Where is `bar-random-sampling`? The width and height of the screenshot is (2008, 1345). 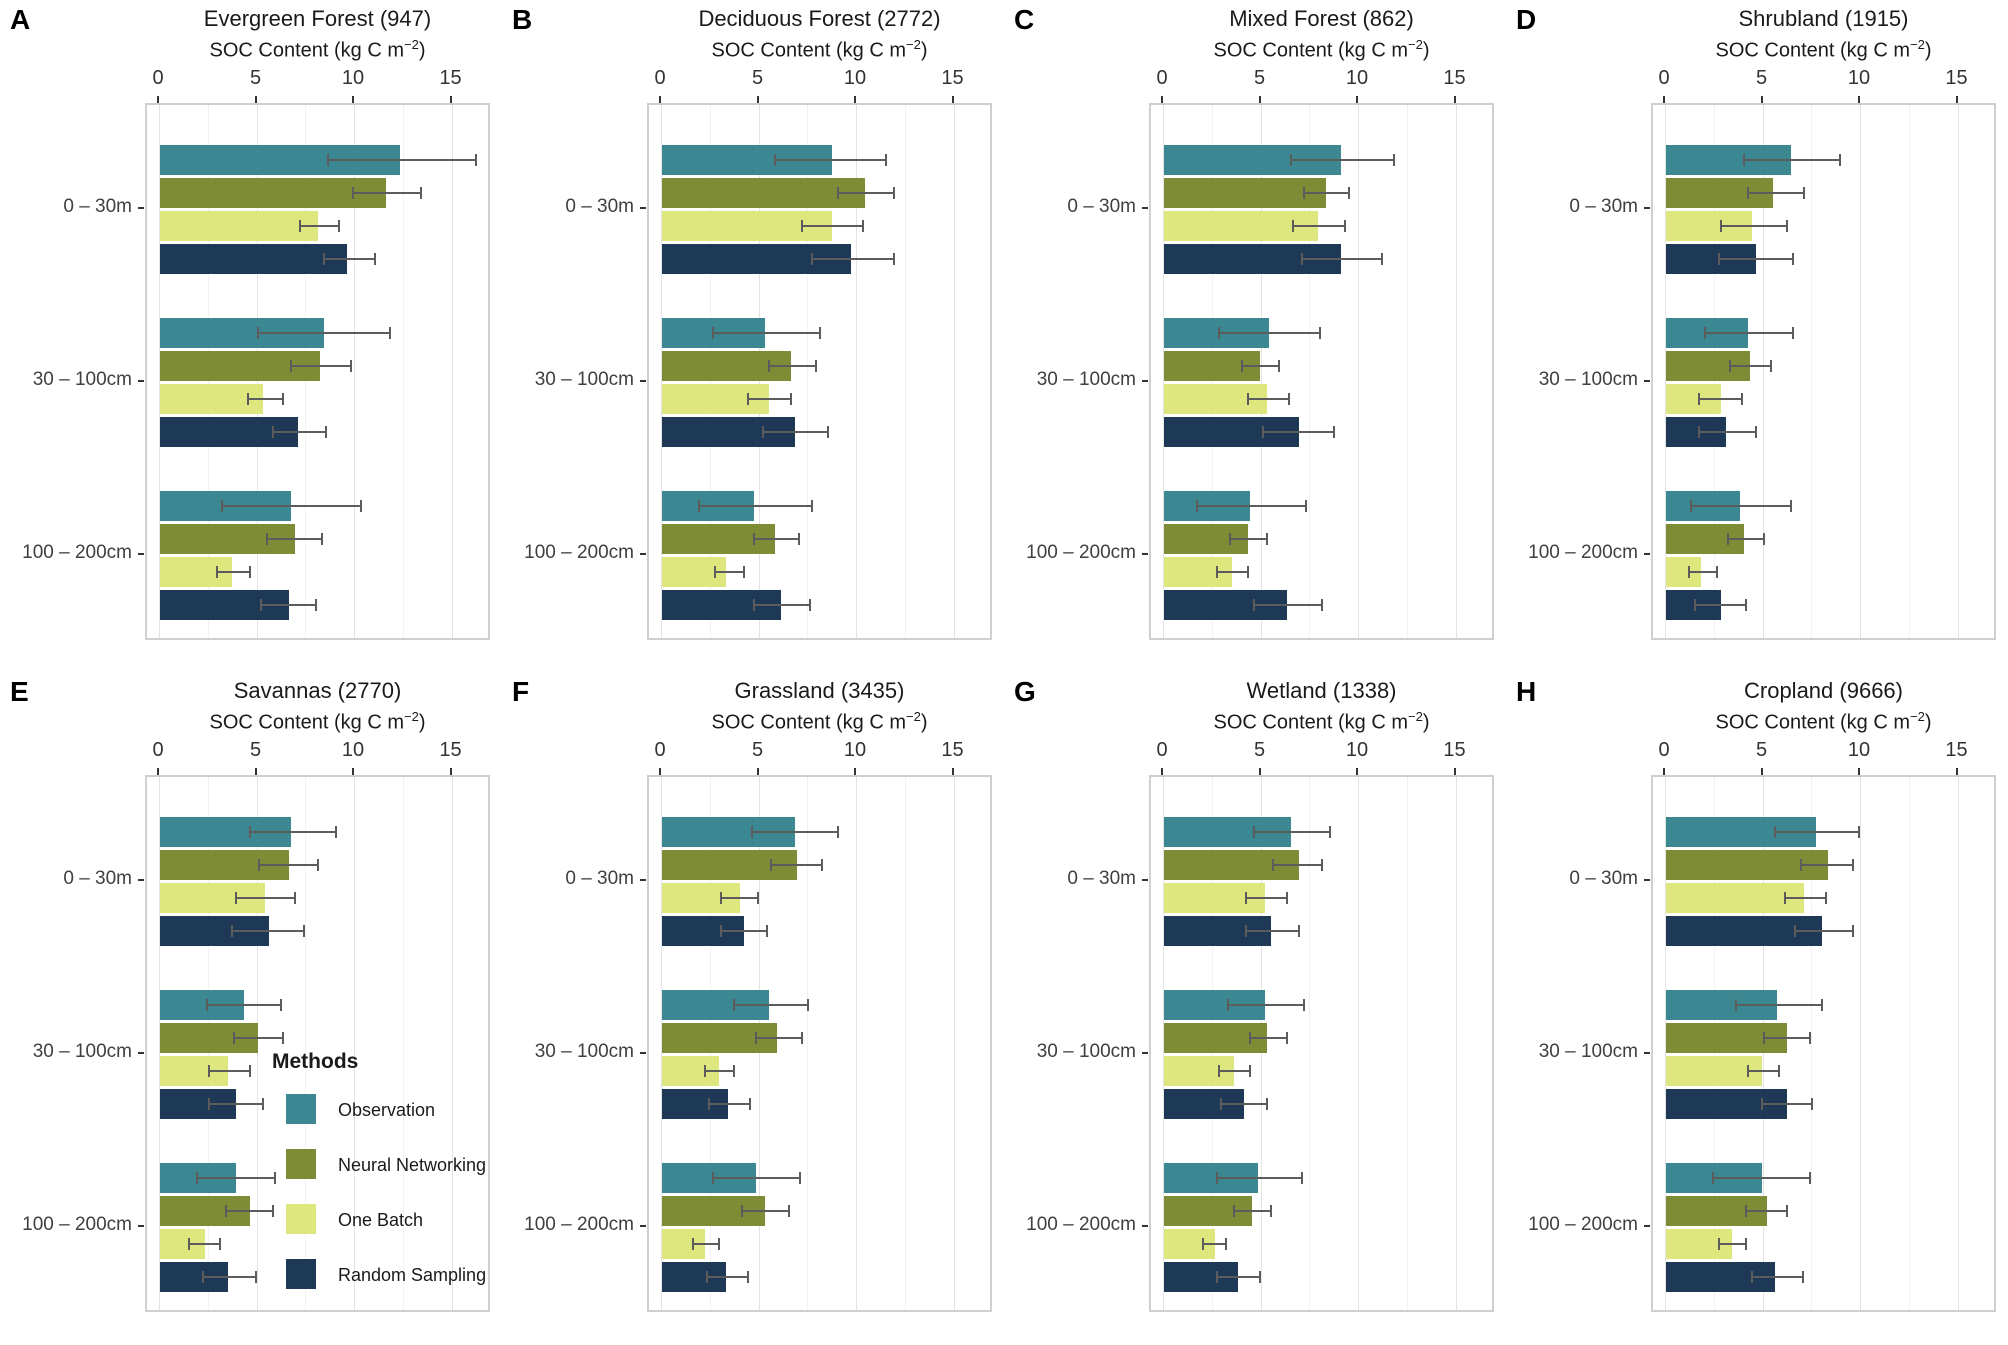
bar-random-sampling is located at coordinates (254, 259).